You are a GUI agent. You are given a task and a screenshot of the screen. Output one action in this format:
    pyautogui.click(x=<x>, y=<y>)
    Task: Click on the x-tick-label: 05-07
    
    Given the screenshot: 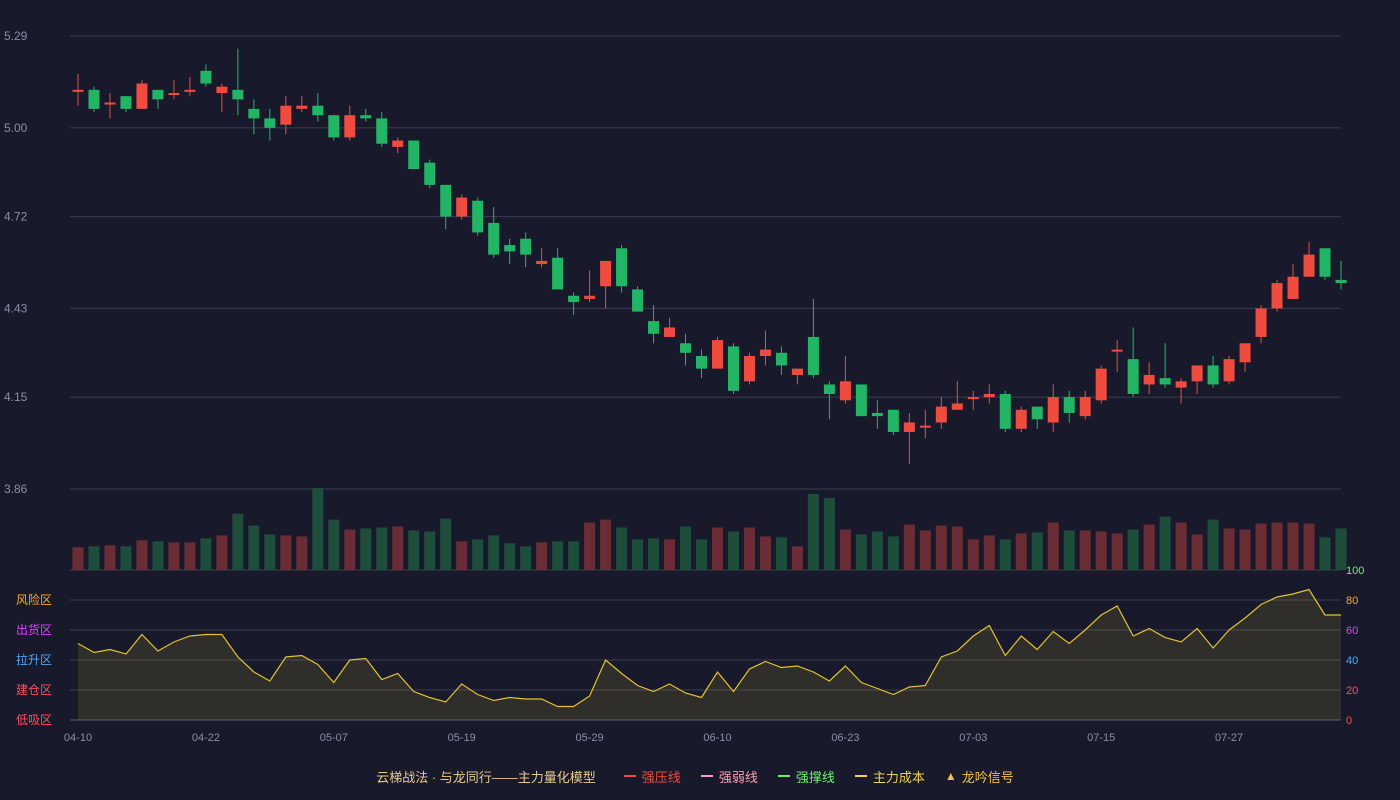 What is the action you would take?
    pyautogui.click(x=334, y=738)
    